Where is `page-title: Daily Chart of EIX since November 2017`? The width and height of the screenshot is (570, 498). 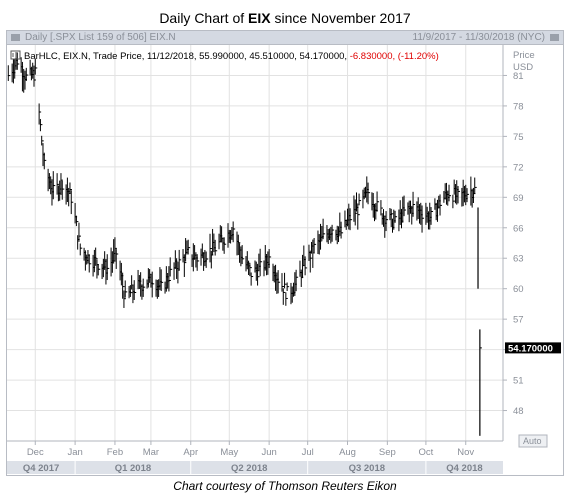 page-title: Daily Chart of EIX since November 2017 is located at coordinates (285, 18).